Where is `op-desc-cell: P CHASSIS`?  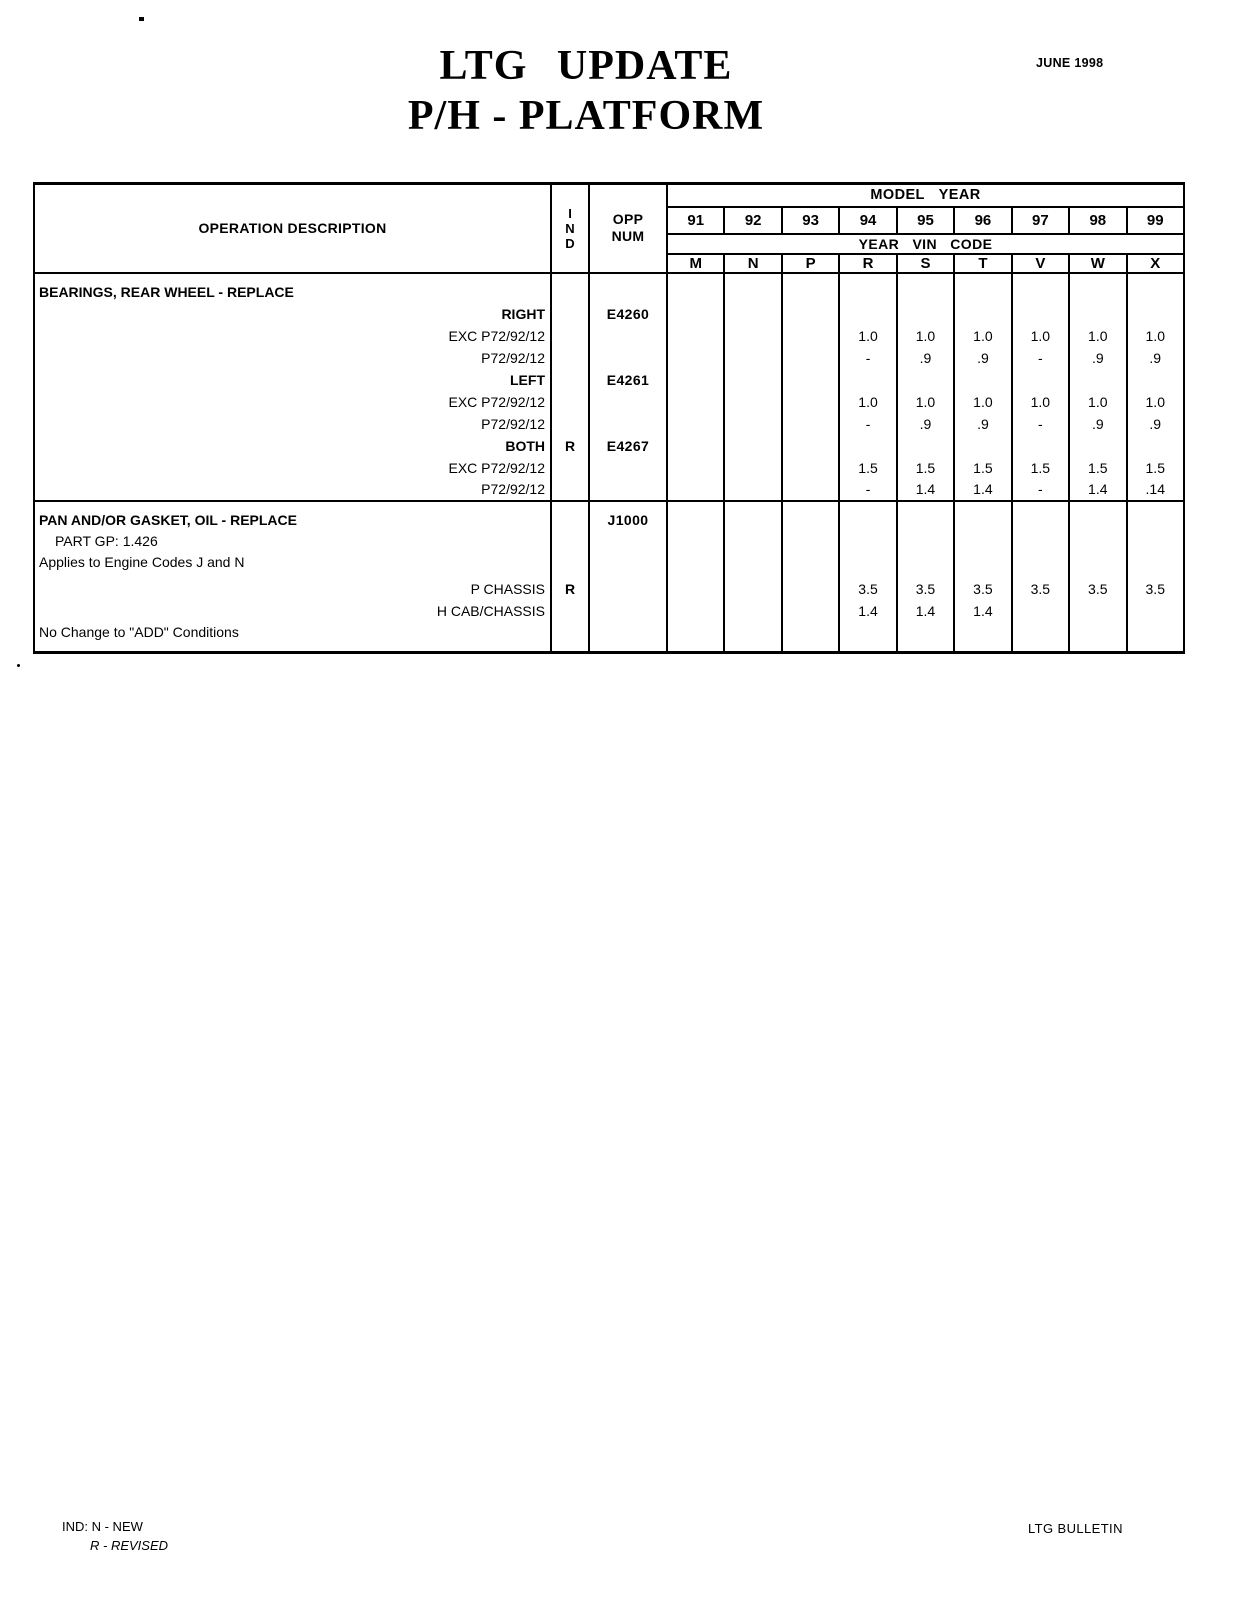
op-desc-cell: P CHASSIS is located at coordinates (293, 586).